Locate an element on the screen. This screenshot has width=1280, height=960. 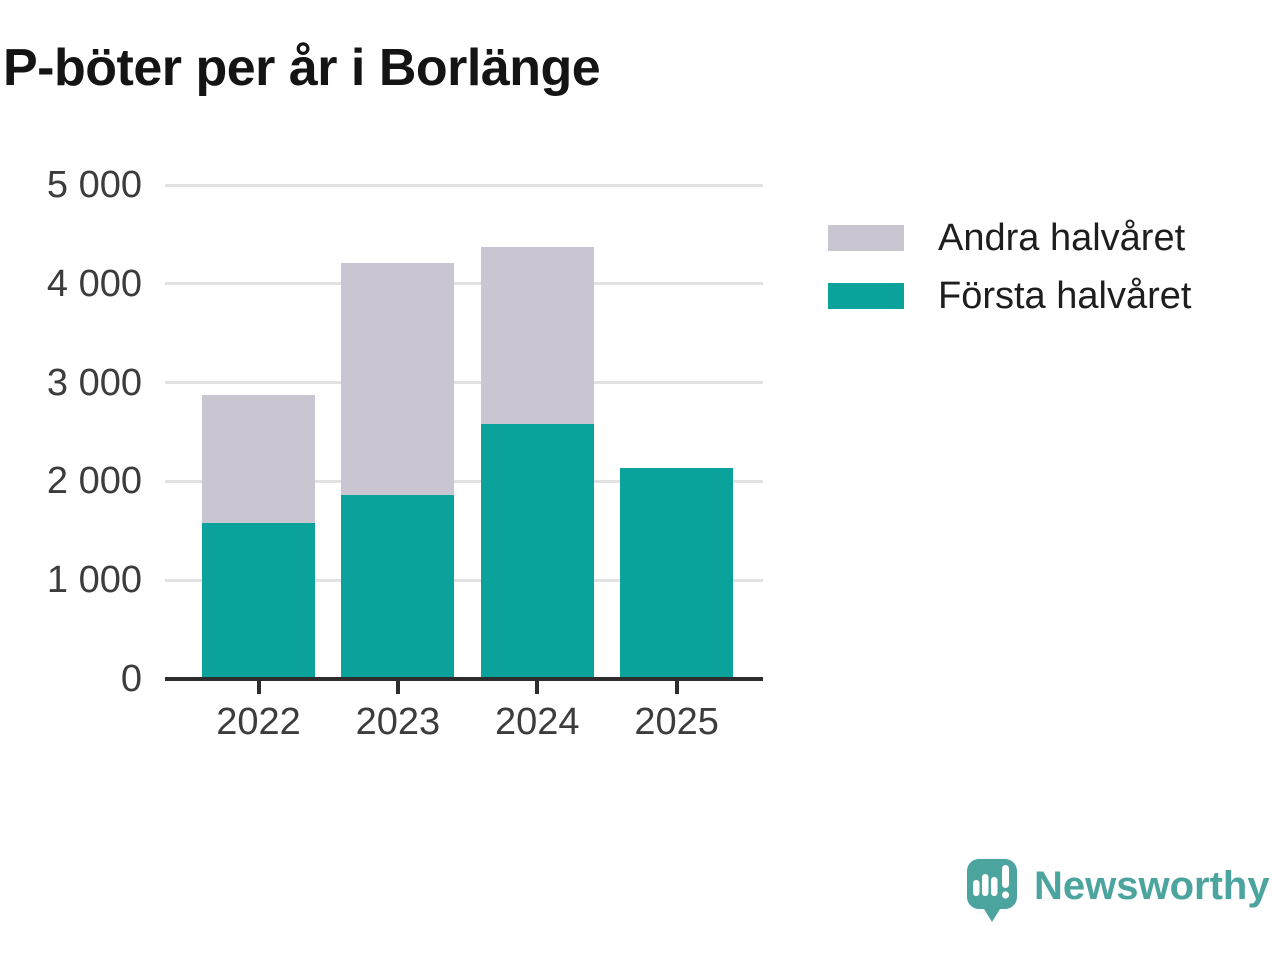
gridline-2000 is located at coordinates (464, 481).